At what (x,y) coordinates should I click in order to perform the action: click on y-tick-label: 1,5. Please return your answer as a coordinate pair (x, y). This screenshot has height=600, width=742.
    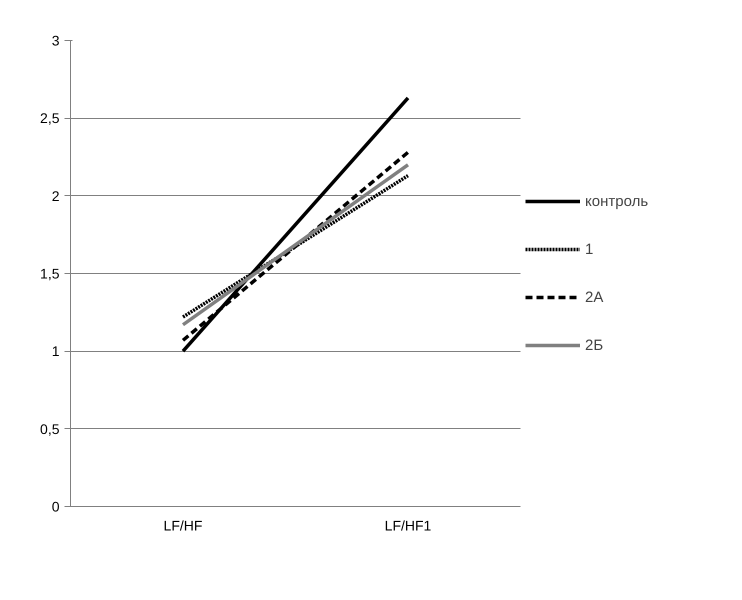
    Looking at the image, I should click on (50, 274).